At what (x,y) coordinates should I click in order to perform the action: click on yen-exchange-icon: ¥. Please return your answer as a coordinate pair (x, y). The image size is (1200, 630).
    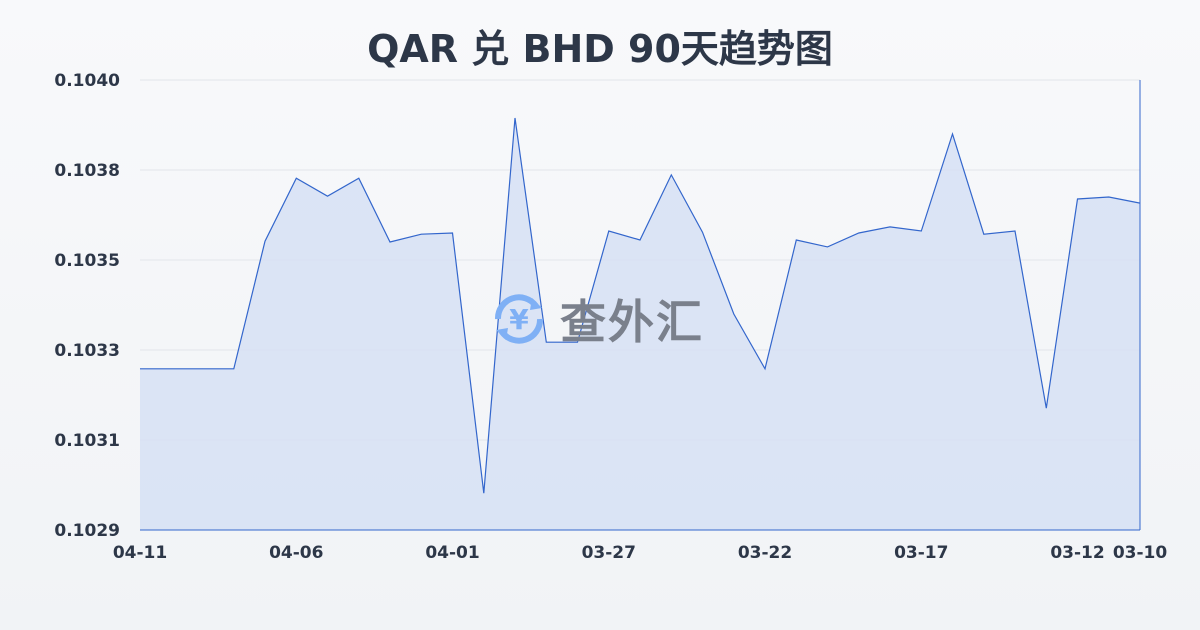
    Looking at the image, I should click on (519, 319).